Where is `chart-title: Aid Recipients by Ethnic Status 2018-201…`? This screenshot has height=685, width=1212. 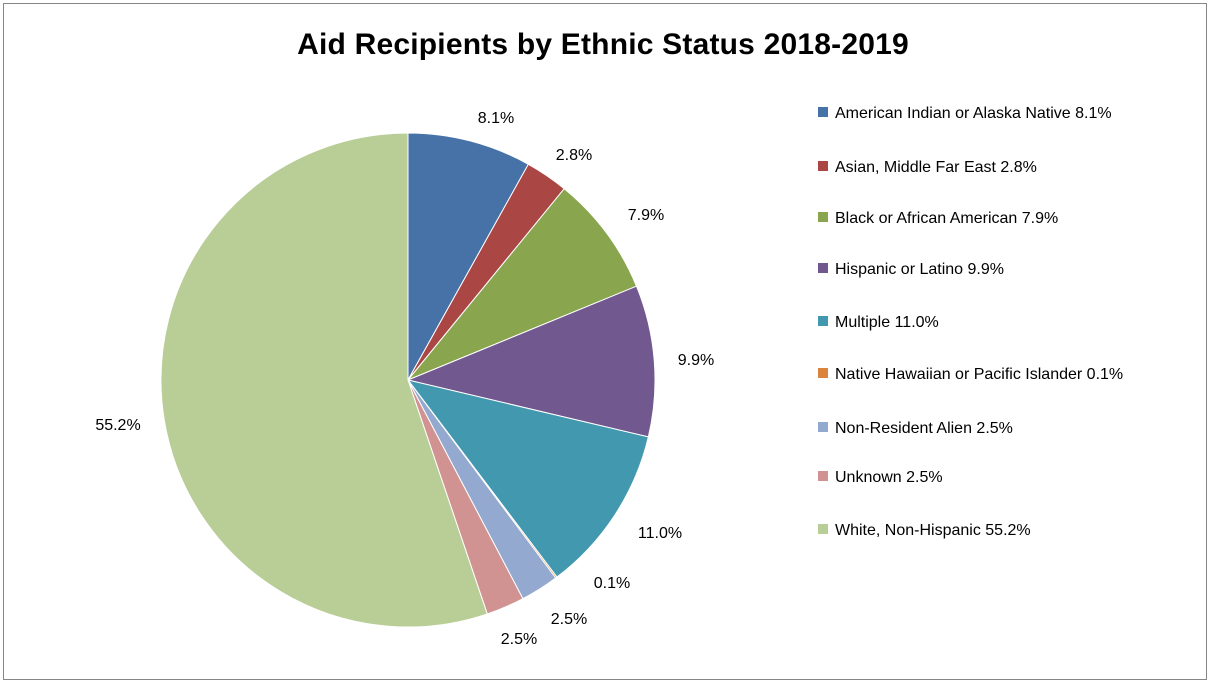
chart-title: Aid Recipients by Ethnic Status 2018-201… is located at coordinates (603, 44).